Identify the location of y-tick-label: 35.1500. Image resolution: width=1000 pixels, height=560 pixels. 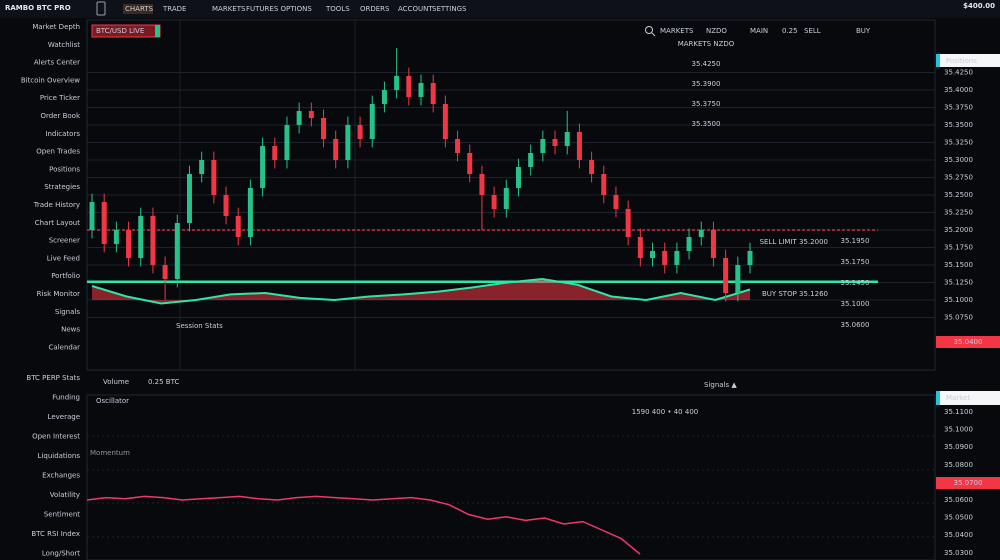
(958, 265).